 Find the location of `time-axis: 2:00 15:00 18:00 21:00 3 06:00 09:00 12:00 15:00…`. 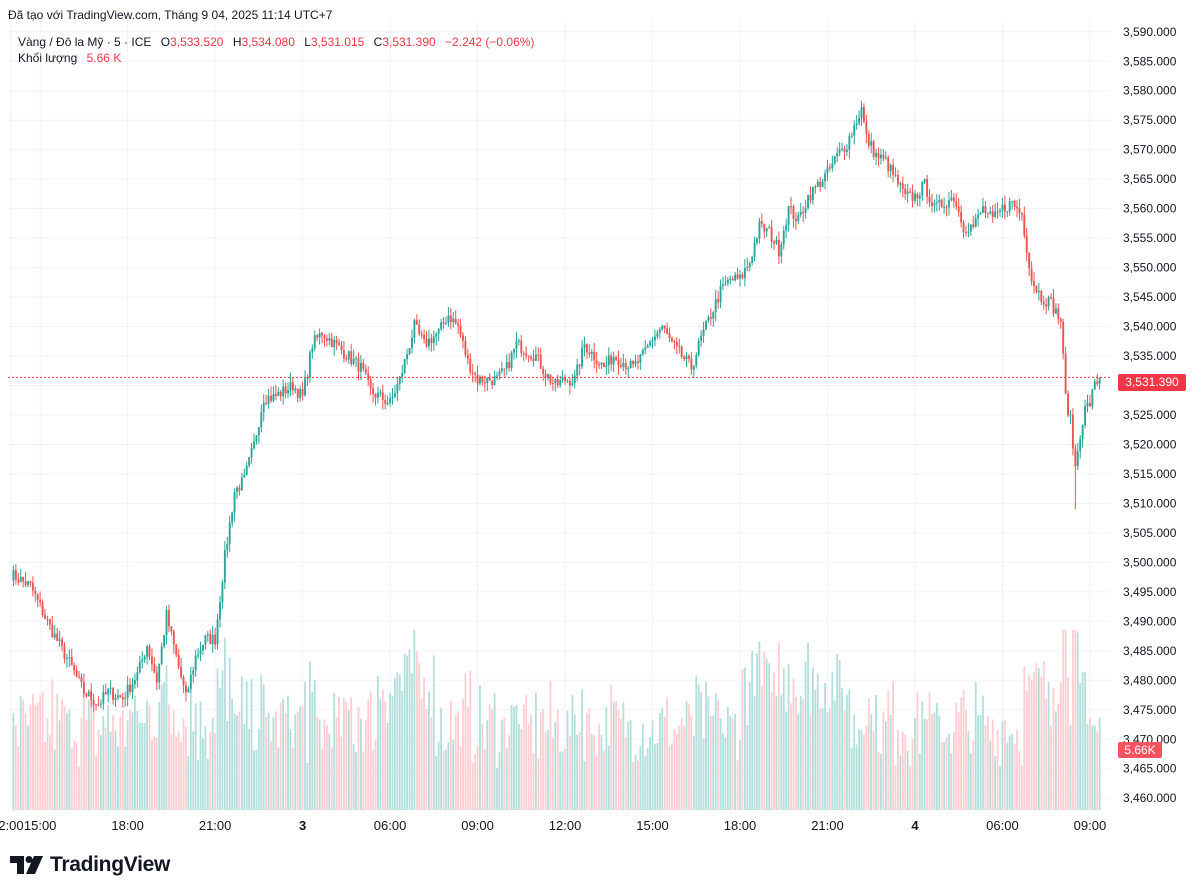

time-axis: 2:00 15:00 18:00 21:00 3 06:00 09:00 12:00 15:00… is located at coordinates (553, 825).